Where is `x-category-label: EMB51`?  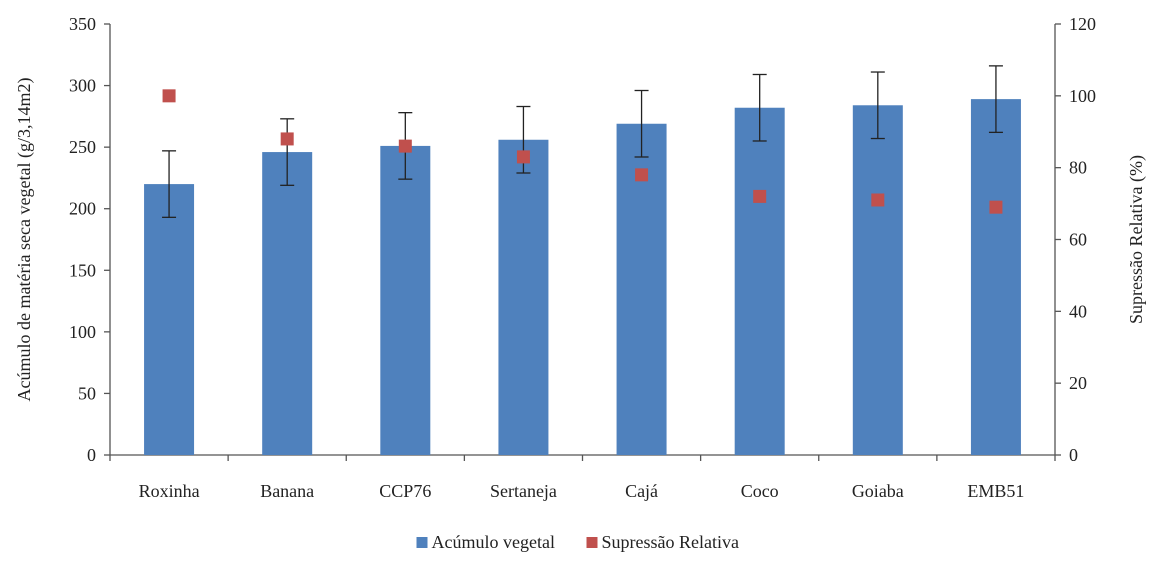
x-category-label: EMB51 is located at coordinates (995, 491).